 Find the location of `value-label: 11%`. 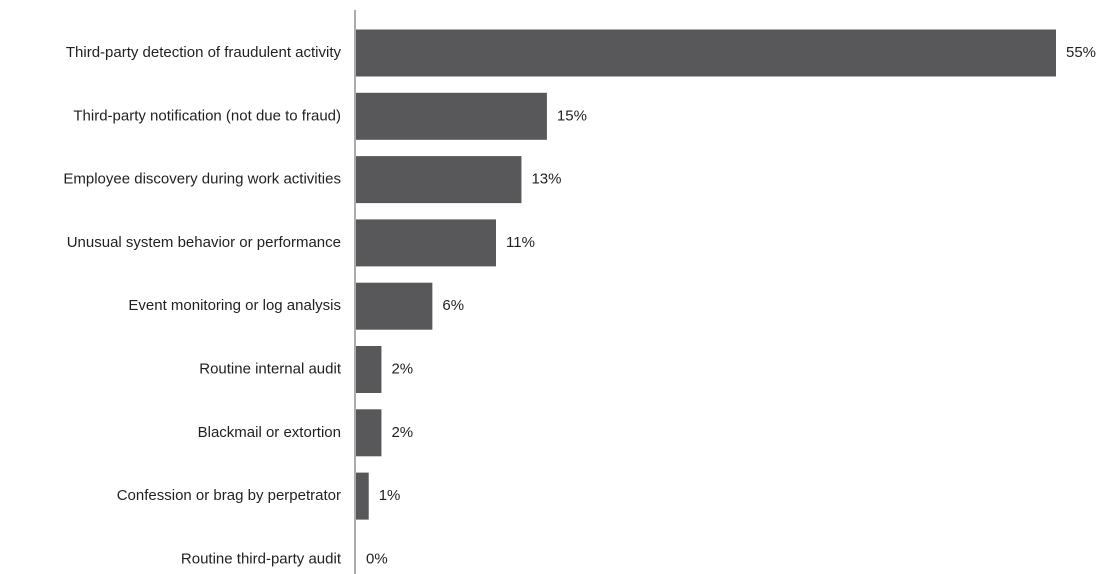

value-label: 11% is located at coordinates (520, 242).